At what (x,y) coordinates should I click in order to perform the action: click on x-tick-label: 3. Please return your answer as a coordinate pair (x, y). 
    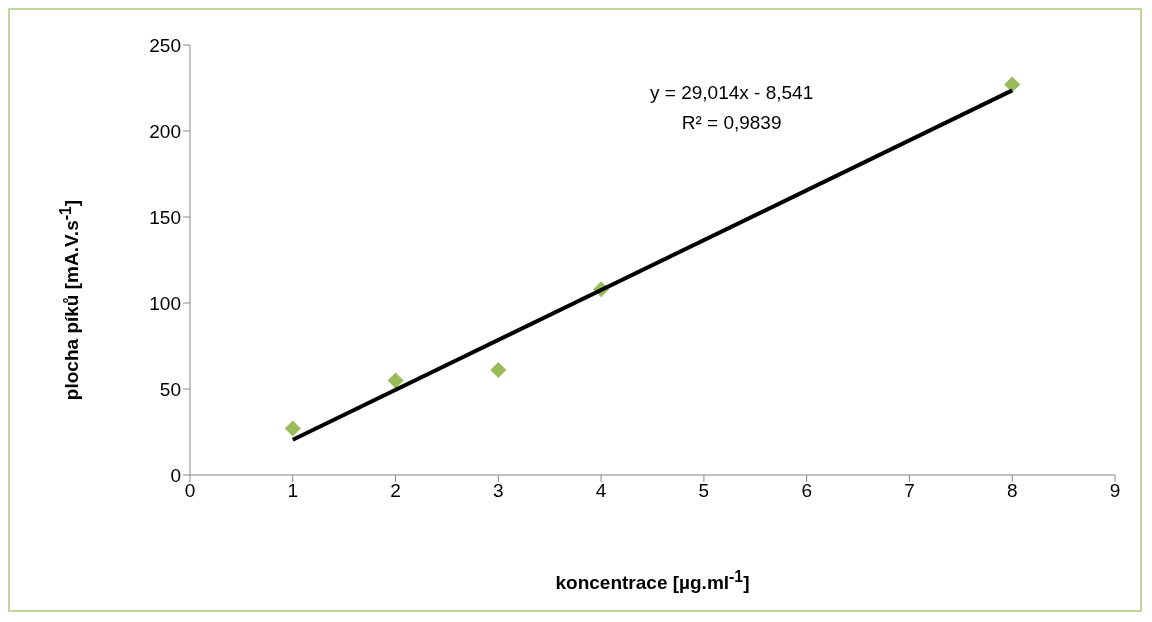
    Looking at the image, I should click on (498, 491).